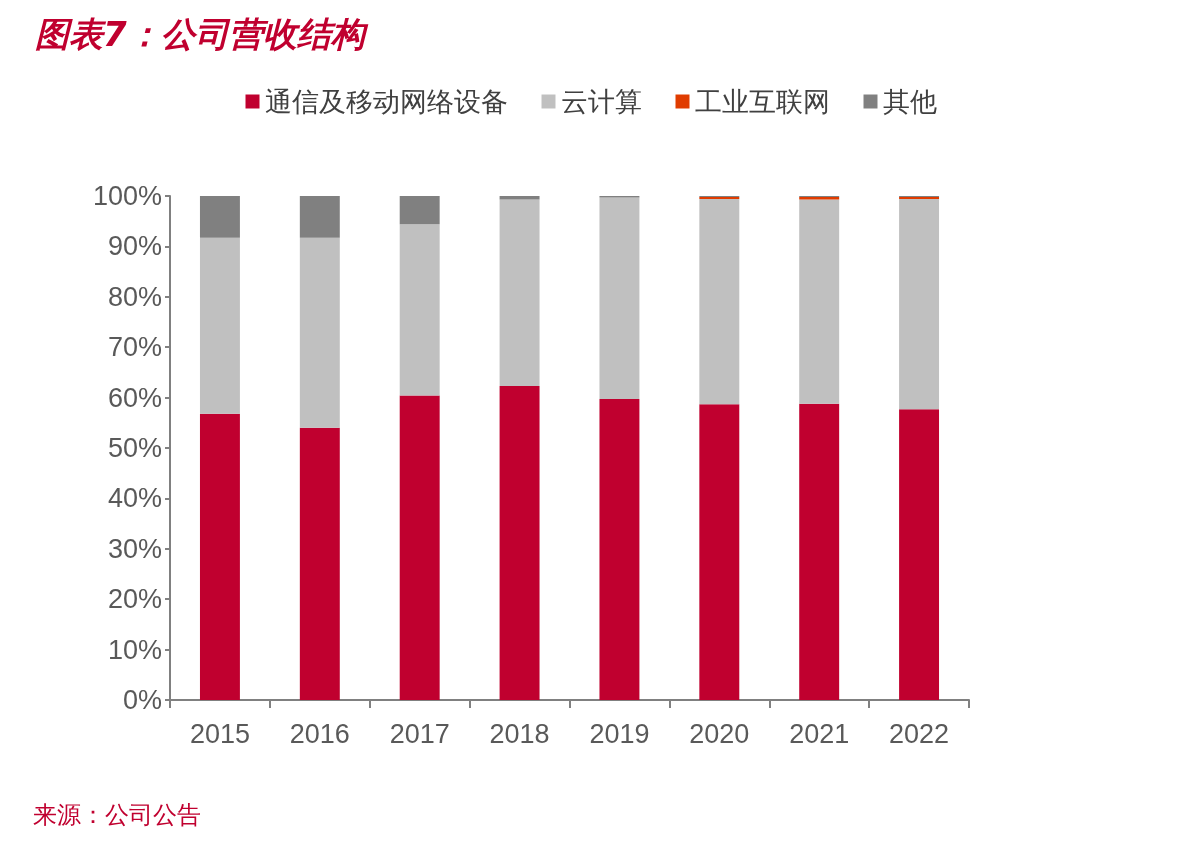  Describe the element at coordinates (134, 397) in the screenshot. I see `y-tick-label: 60%` at that location.